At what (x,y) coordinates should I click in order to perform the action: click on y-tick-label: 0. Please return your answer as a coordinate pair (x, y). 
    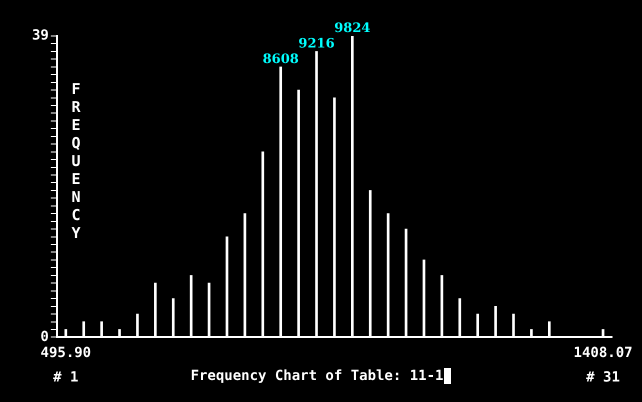
    Looking at the image, I should click on (44, 336).